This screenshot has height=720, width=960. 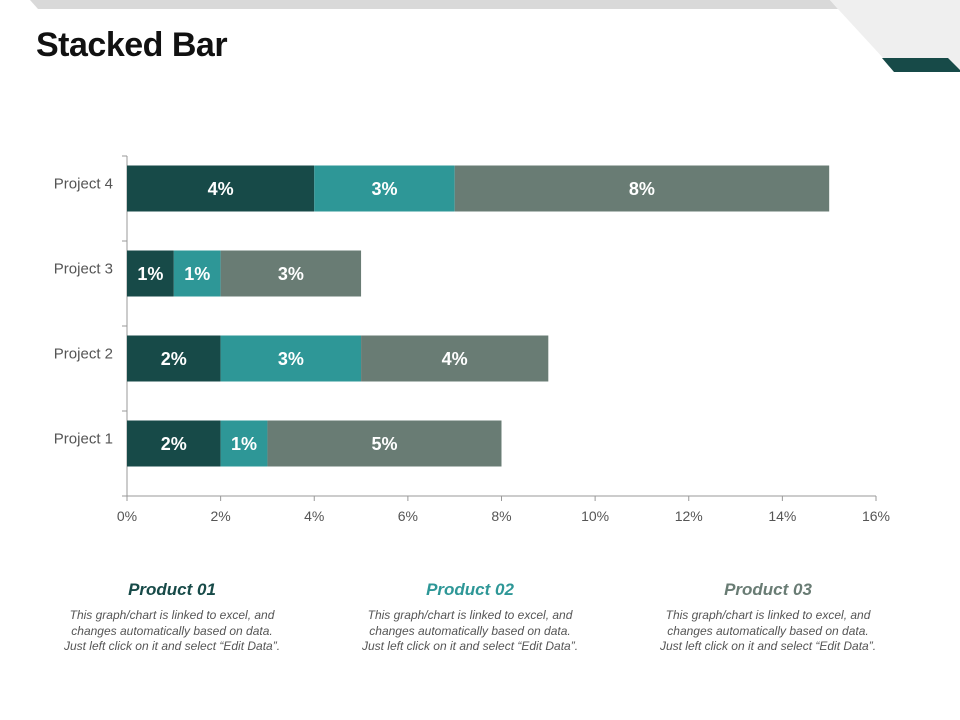 I want to click on bar-data-label: 8%, so click(x=642, y=189).